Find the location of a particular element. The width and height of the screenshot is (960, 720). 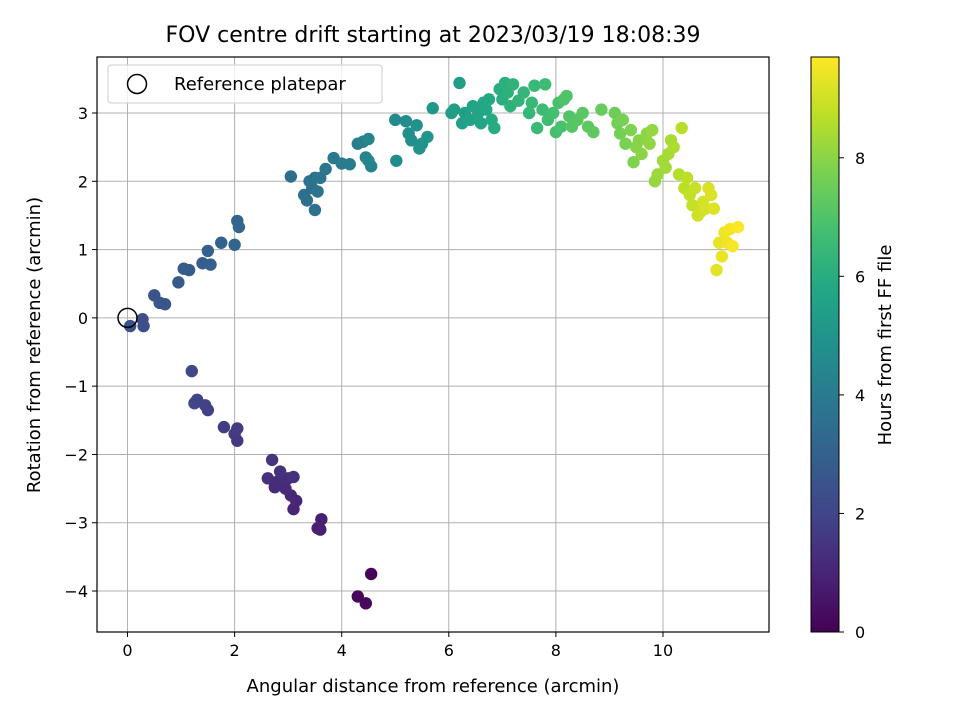

legend-box is located at coordinates (245, 84).